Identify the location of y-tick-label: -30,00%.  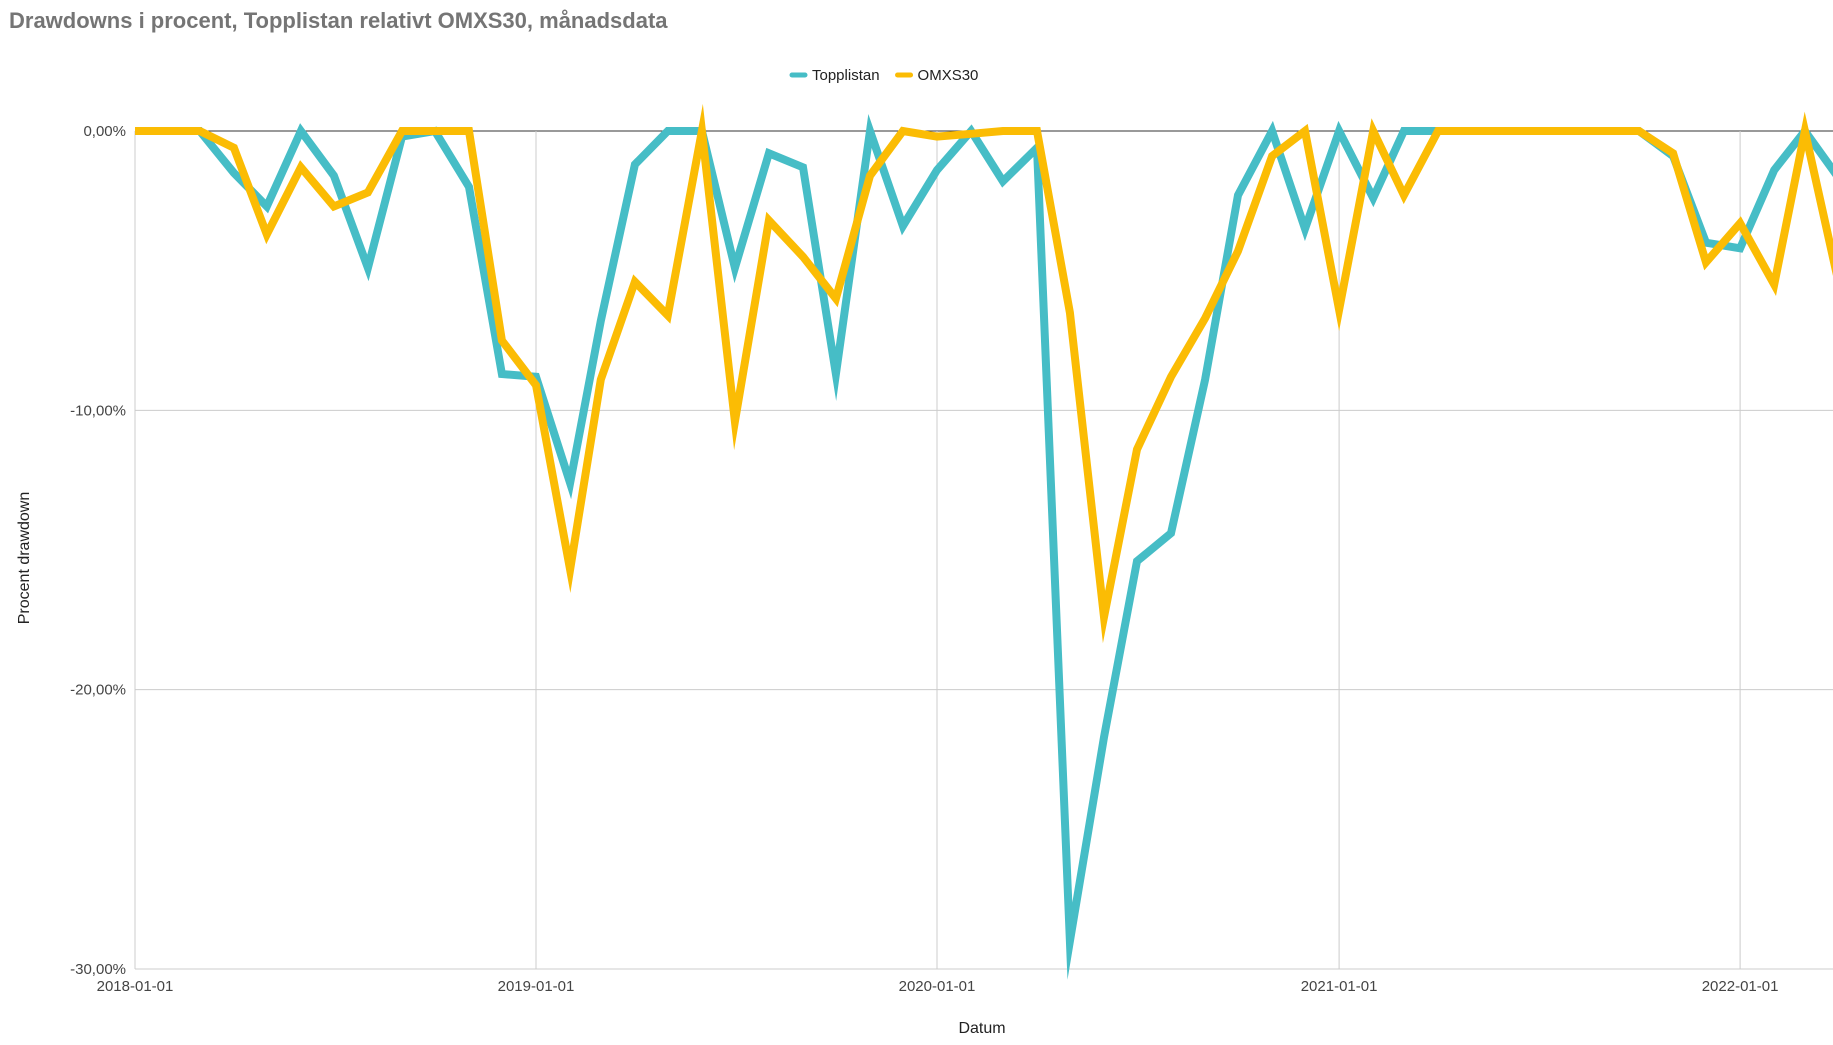
(98, 969).